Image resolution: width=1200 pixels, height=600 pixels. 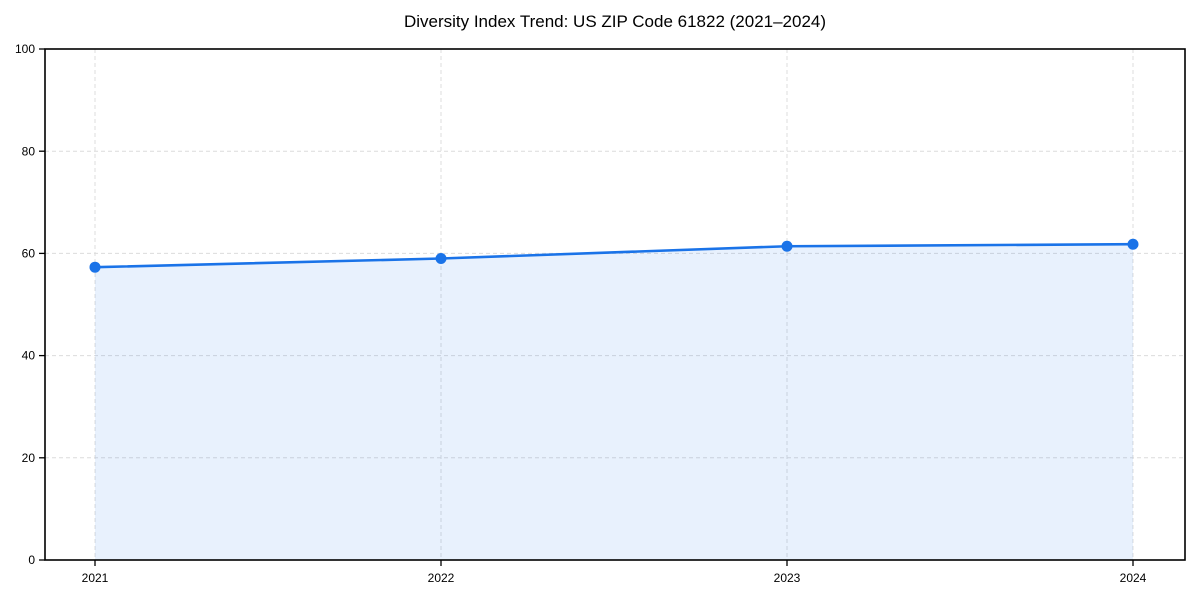 What do you see at coordinates (29, 253) in the screenshot?
I see `y-tick-label: 60` at bounding box center [29, 253].